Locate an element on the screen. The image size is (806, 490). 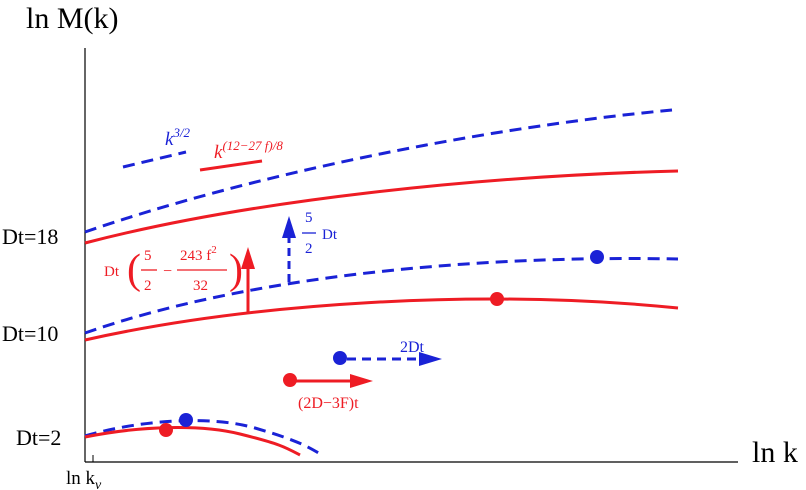
y-tick-dt2: Dt=2 is located at coordinates (38, 437).